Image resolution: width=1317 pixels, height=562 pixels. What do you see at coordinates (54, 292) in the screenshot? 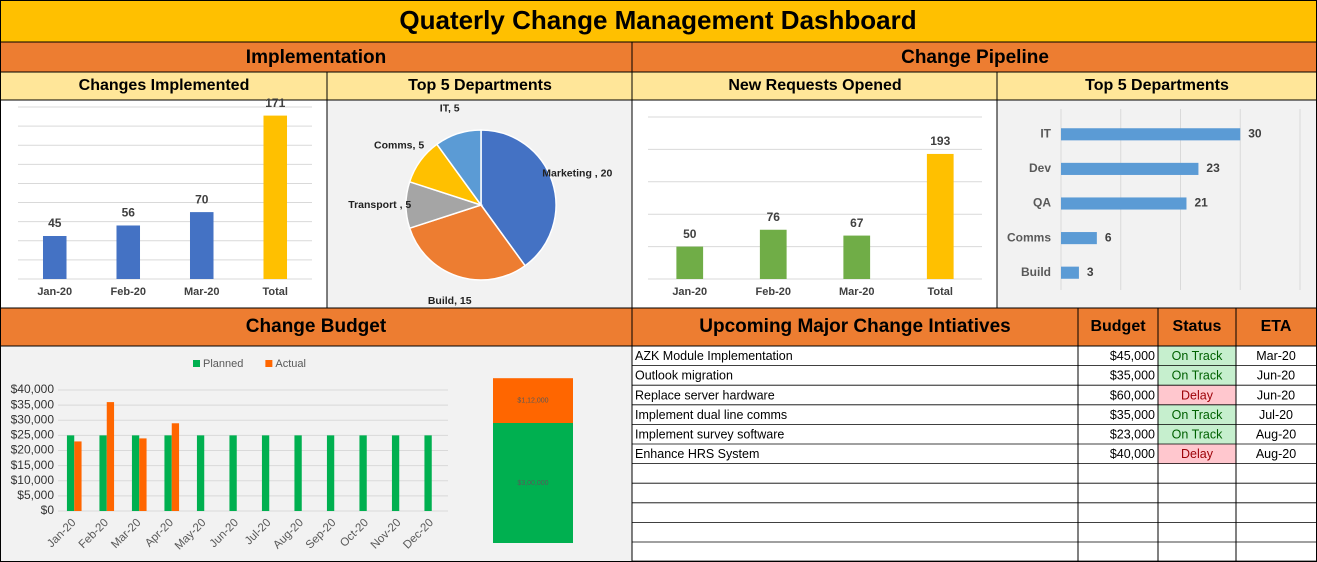
I see `x-tick-label: Jan-20` at bounding box center [54, 292].